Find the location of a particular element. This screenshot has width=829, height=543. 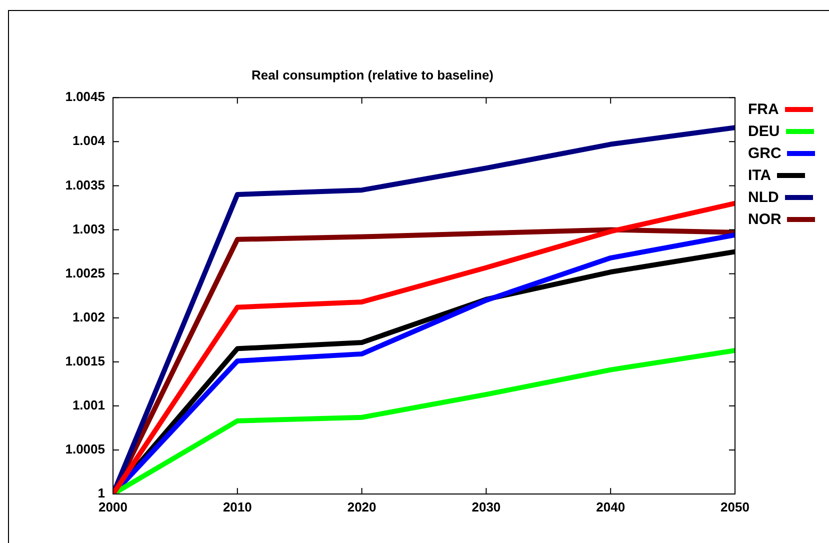

y-tick-label: 1.0015 is located at coordinates (85, 360).